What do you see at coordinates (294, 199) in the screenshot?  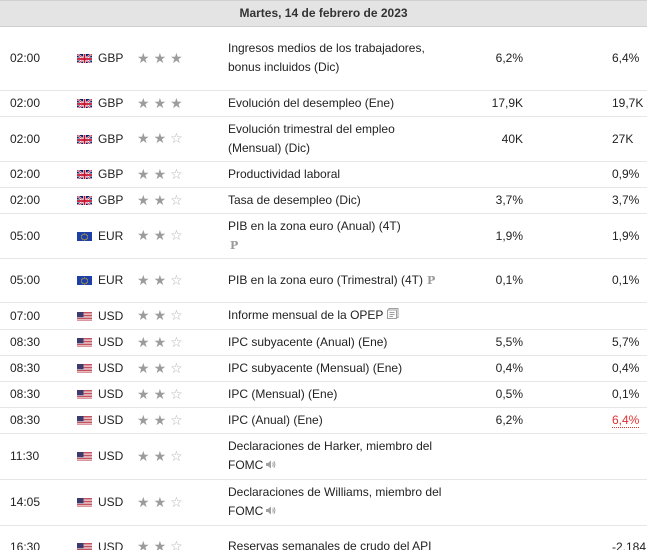 I see `event-name: Tasa de desempleo (Dic)` at bounding box center [294, 199].